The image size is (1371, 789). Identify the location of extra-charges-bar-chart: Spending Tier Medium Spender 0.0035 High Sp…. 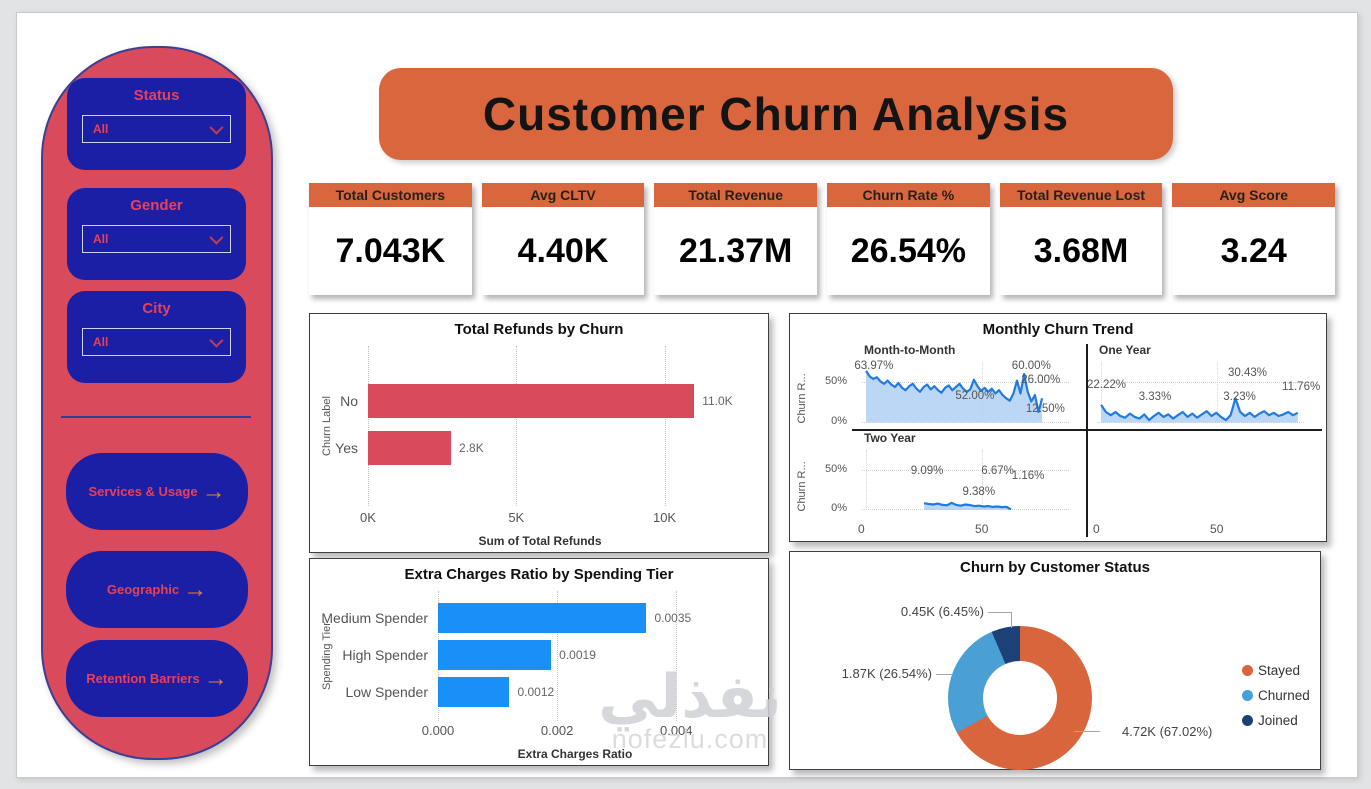
(539, 676).